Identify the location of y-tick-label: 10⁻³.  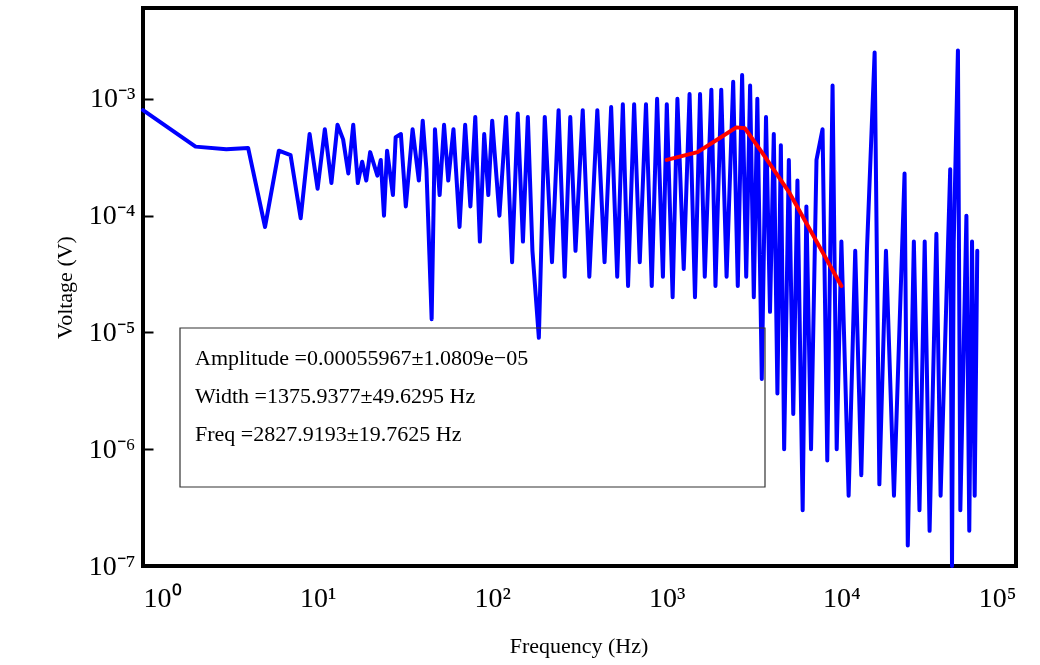
(113, 98).